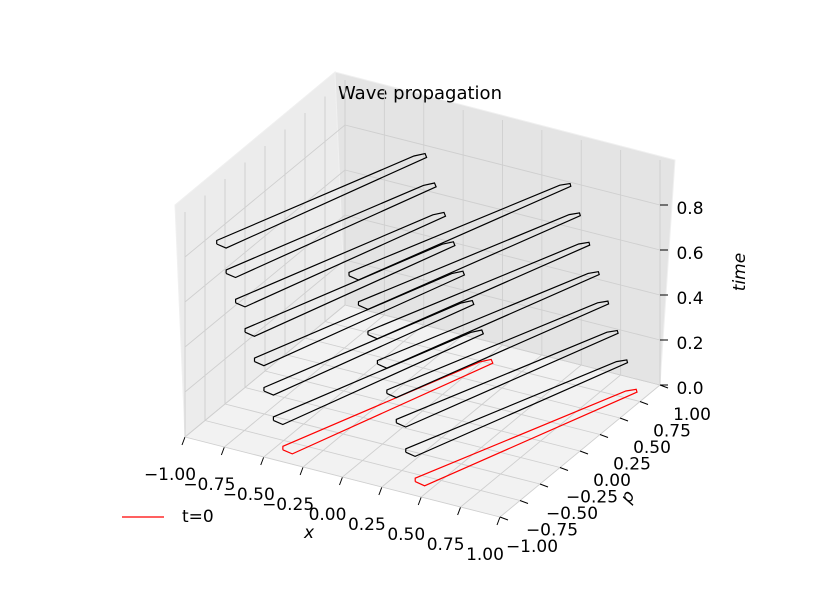 The image size is (819, 614). I want to click on x-tick-label: −0.75, so click(209, 485).